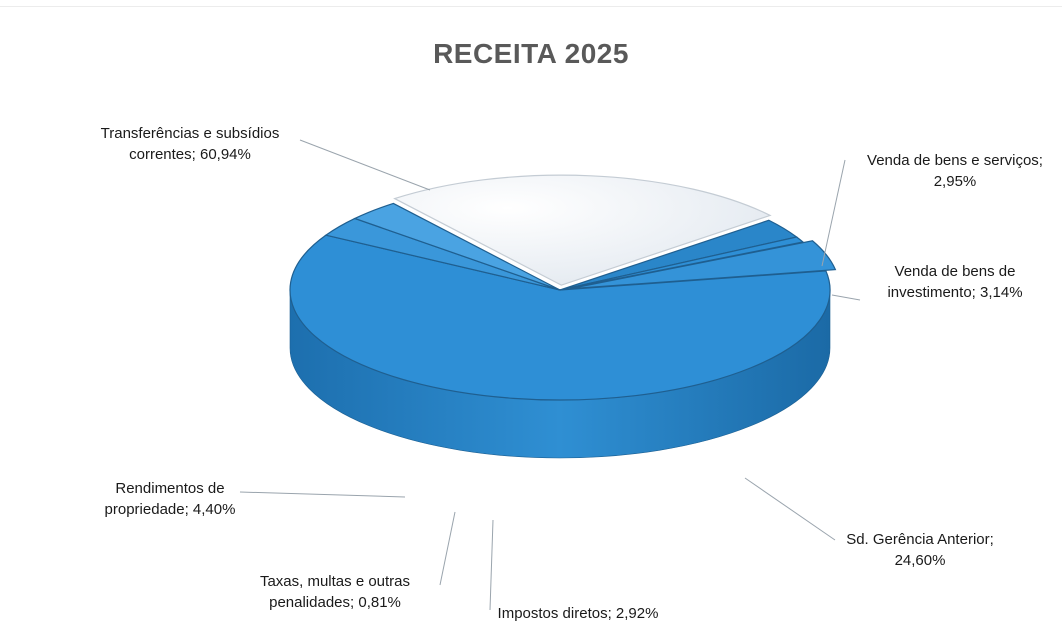 Image resolution: width=1062 pixels, height=630 pixels. I want to click on slice-label-1: Venda de bens e serviços; 2,95%, so click(955, 171).